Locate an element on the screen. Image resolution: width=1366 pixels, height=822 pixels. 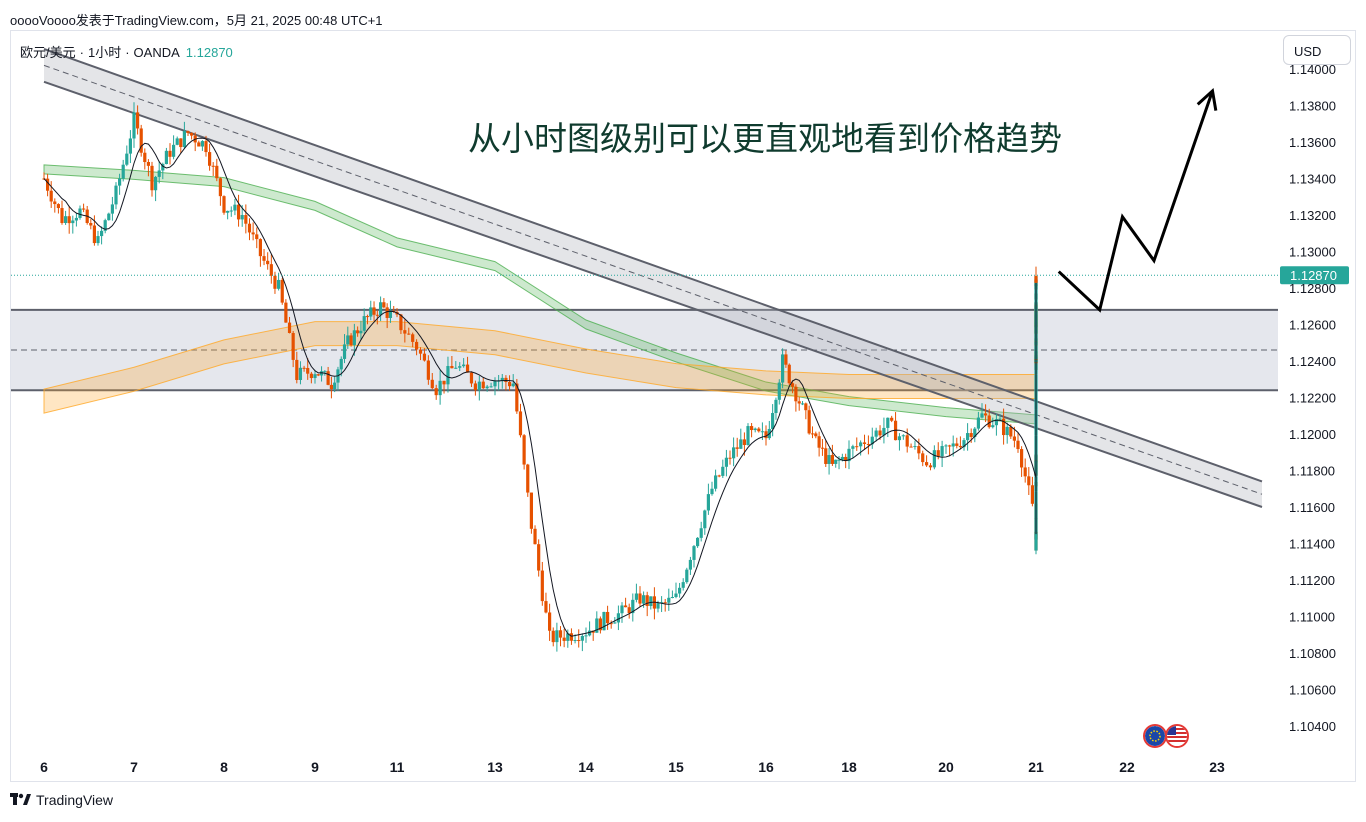
chart-annotation: 从小时图级别可以更直观地看到价格趋势 is located at coordinates (765, 138).